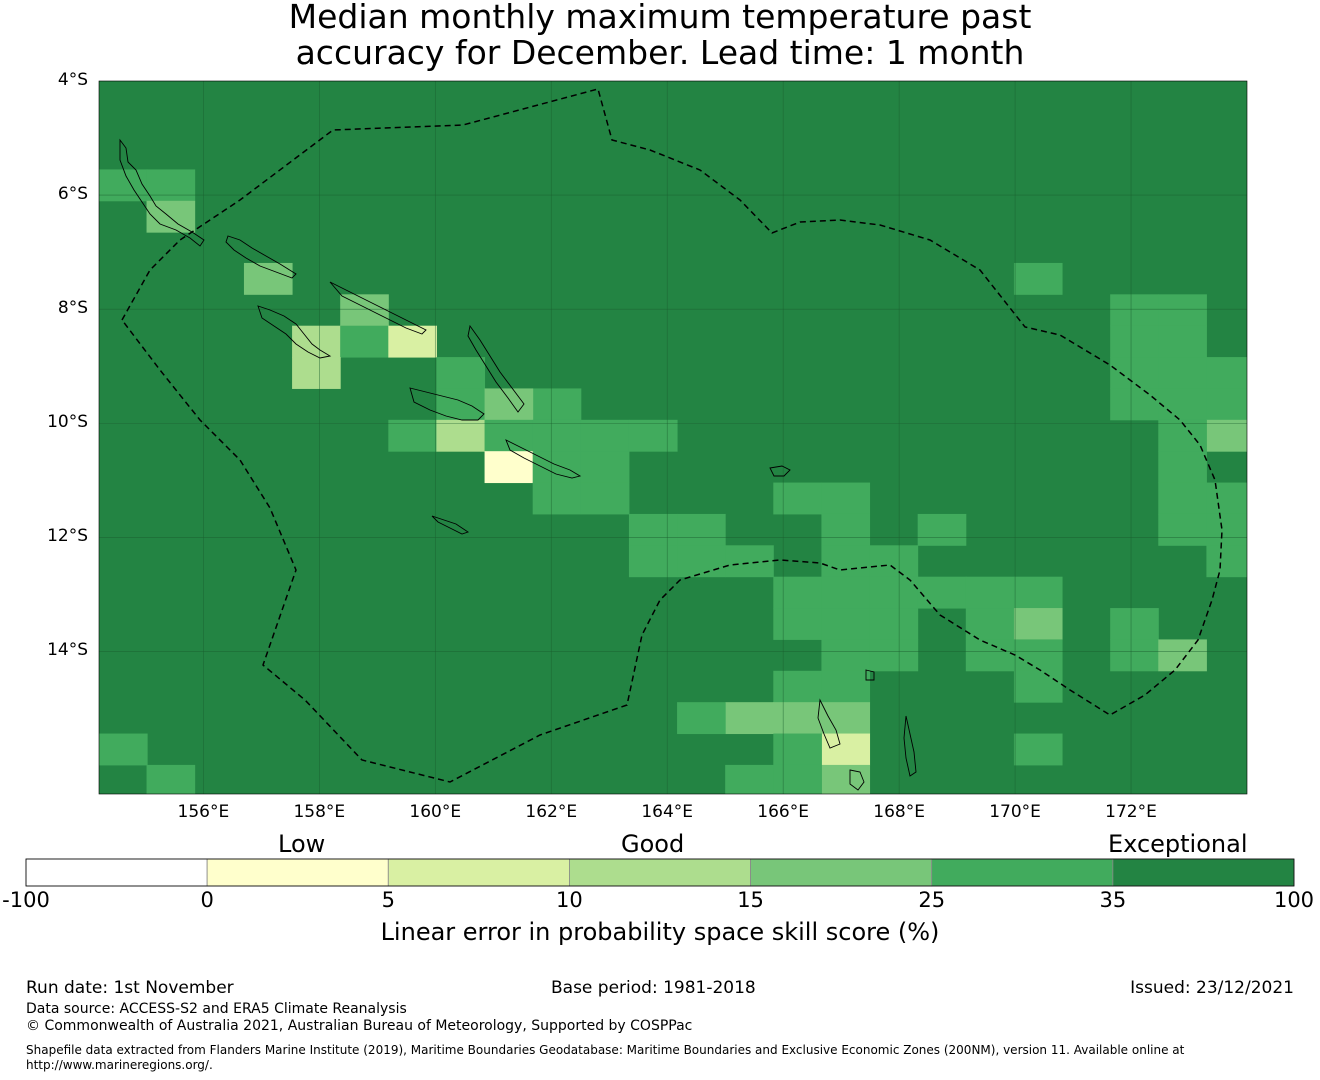 This screenshot has width=1320, height=1080. Describe the element at coordinates (829, 723) in the screenshot. I see `coastline-espiritu-santo` at that location.